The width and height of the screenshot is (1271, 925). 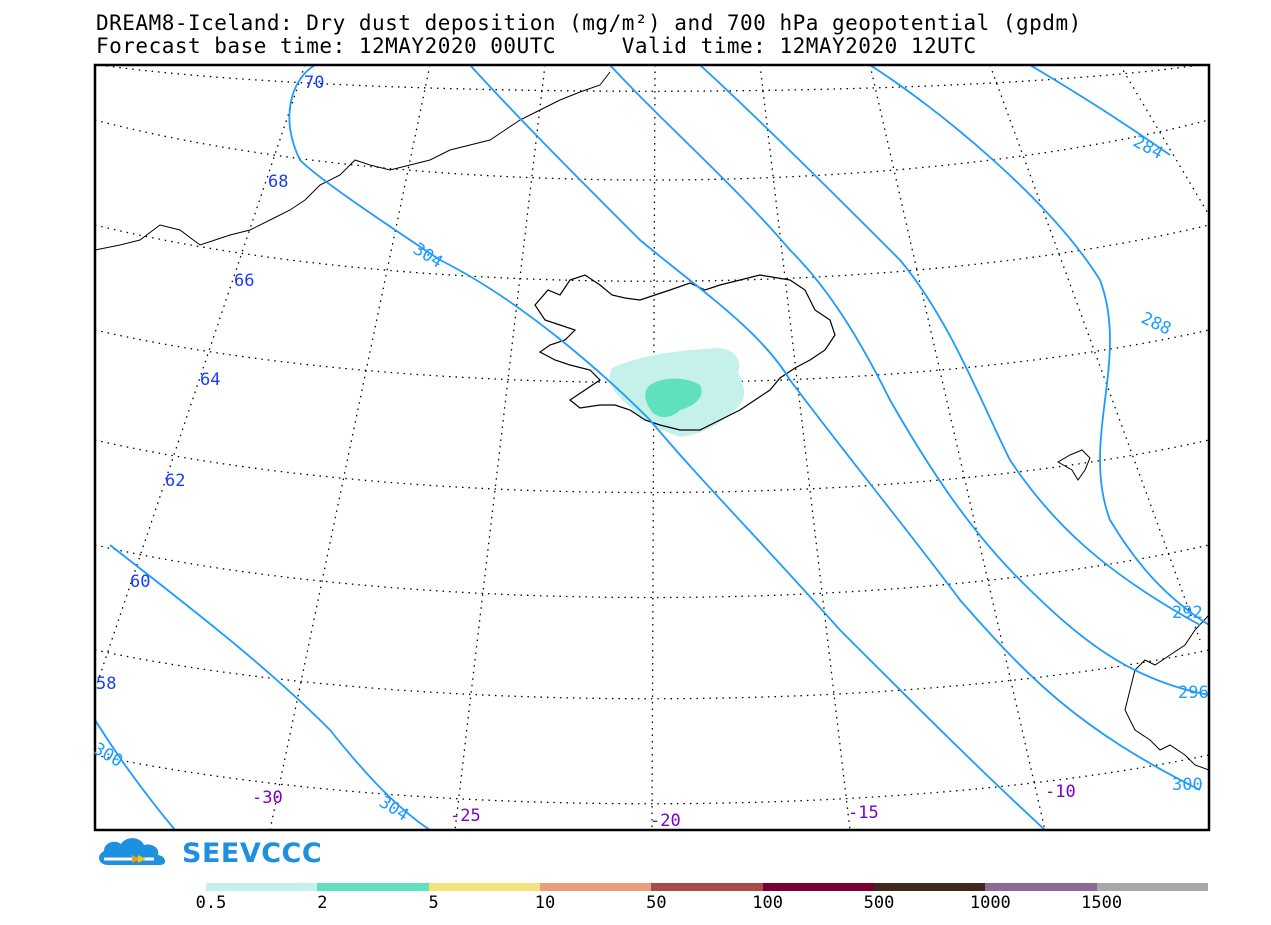 What do you see at coordinates (1187, 613) in the screenshot?
I see `contour-label: 292` at bounding box center [1187, 613].